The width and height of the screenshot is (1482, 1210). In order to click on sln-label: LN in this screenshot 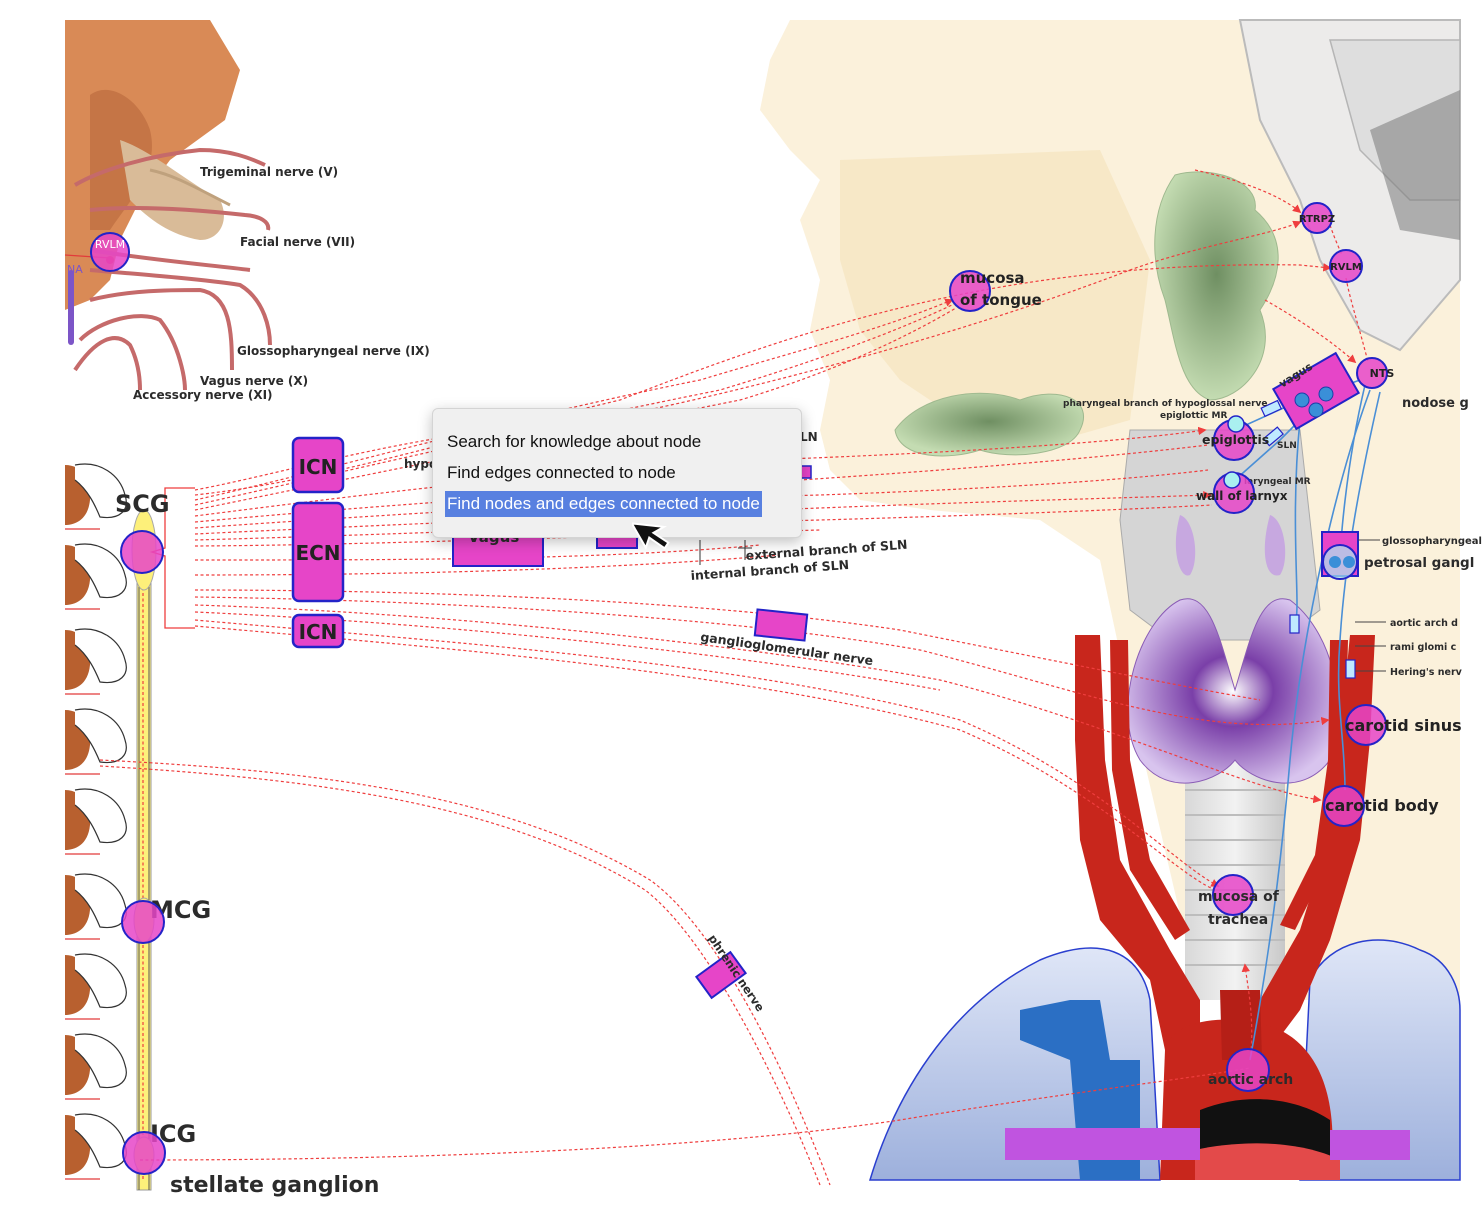, I will do `click(809, 437)`.